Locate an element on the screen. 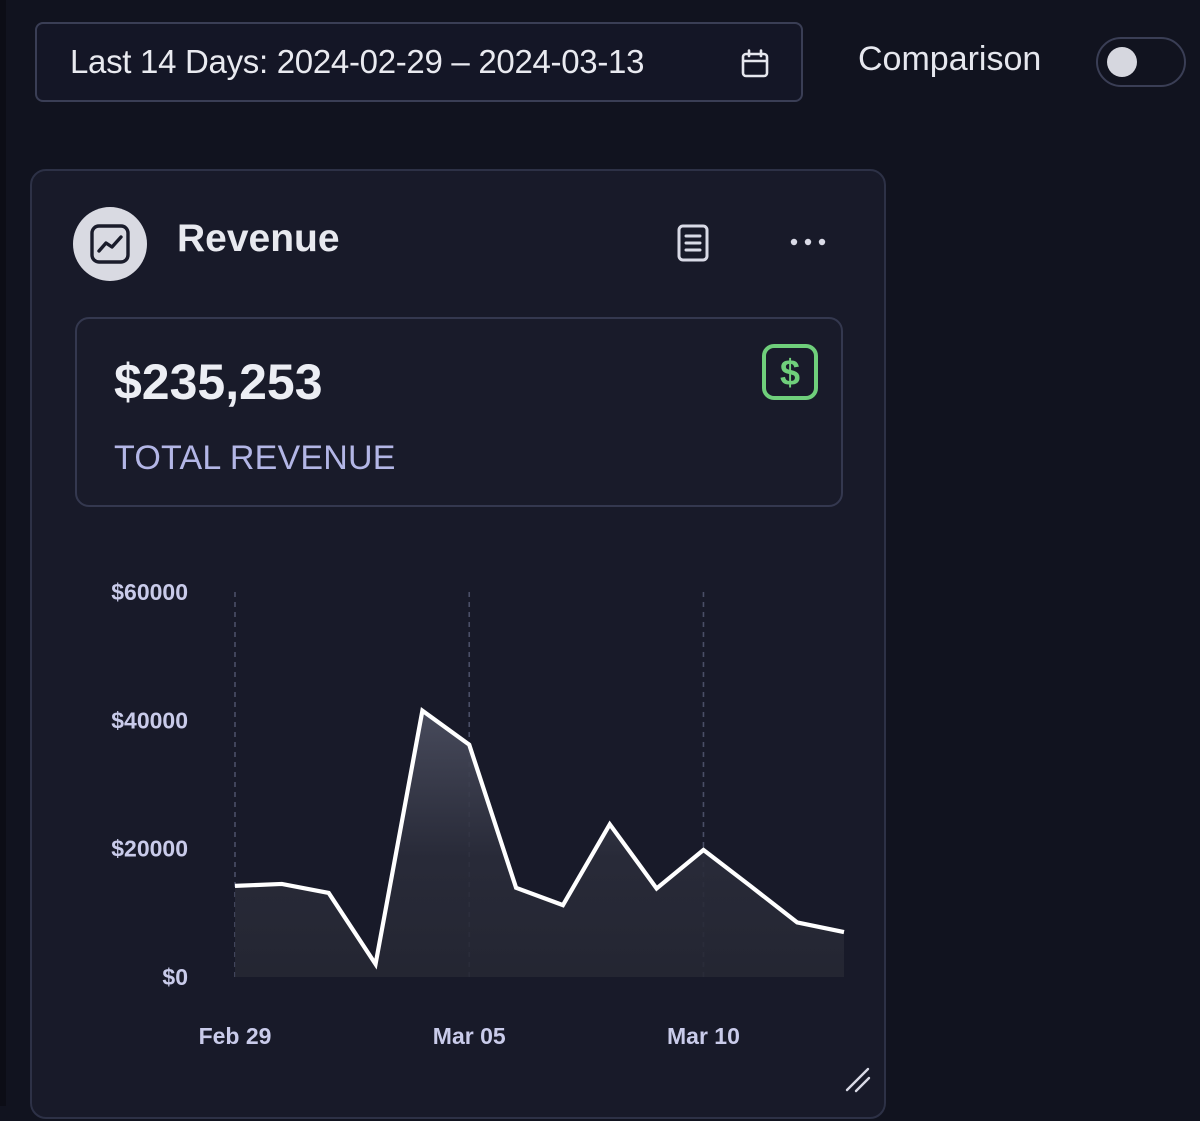 This screenshot has height=1121, width=1200. y-tick-label: $60000 is located at coordinates (149, 592).